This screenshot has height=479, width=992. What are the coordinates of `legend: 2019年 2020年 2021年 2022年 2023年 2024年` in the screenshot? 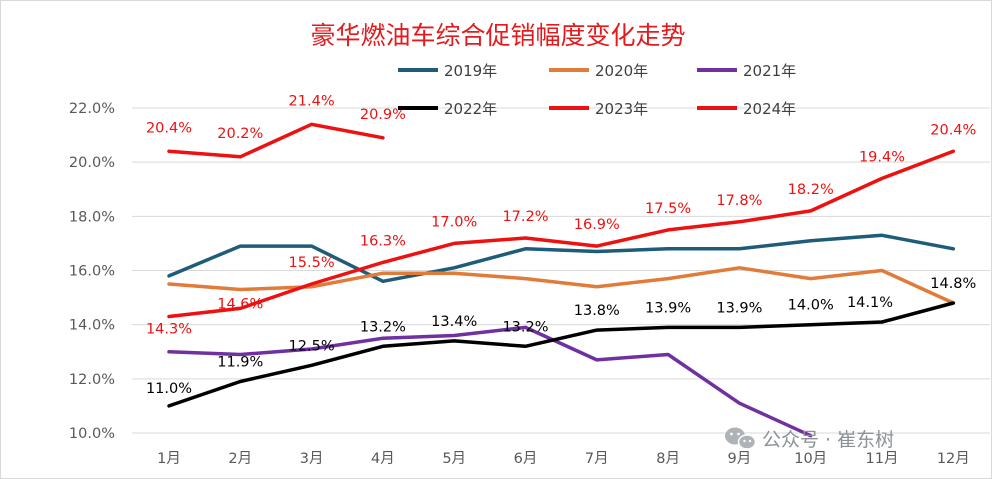 It's located at (597, 90).